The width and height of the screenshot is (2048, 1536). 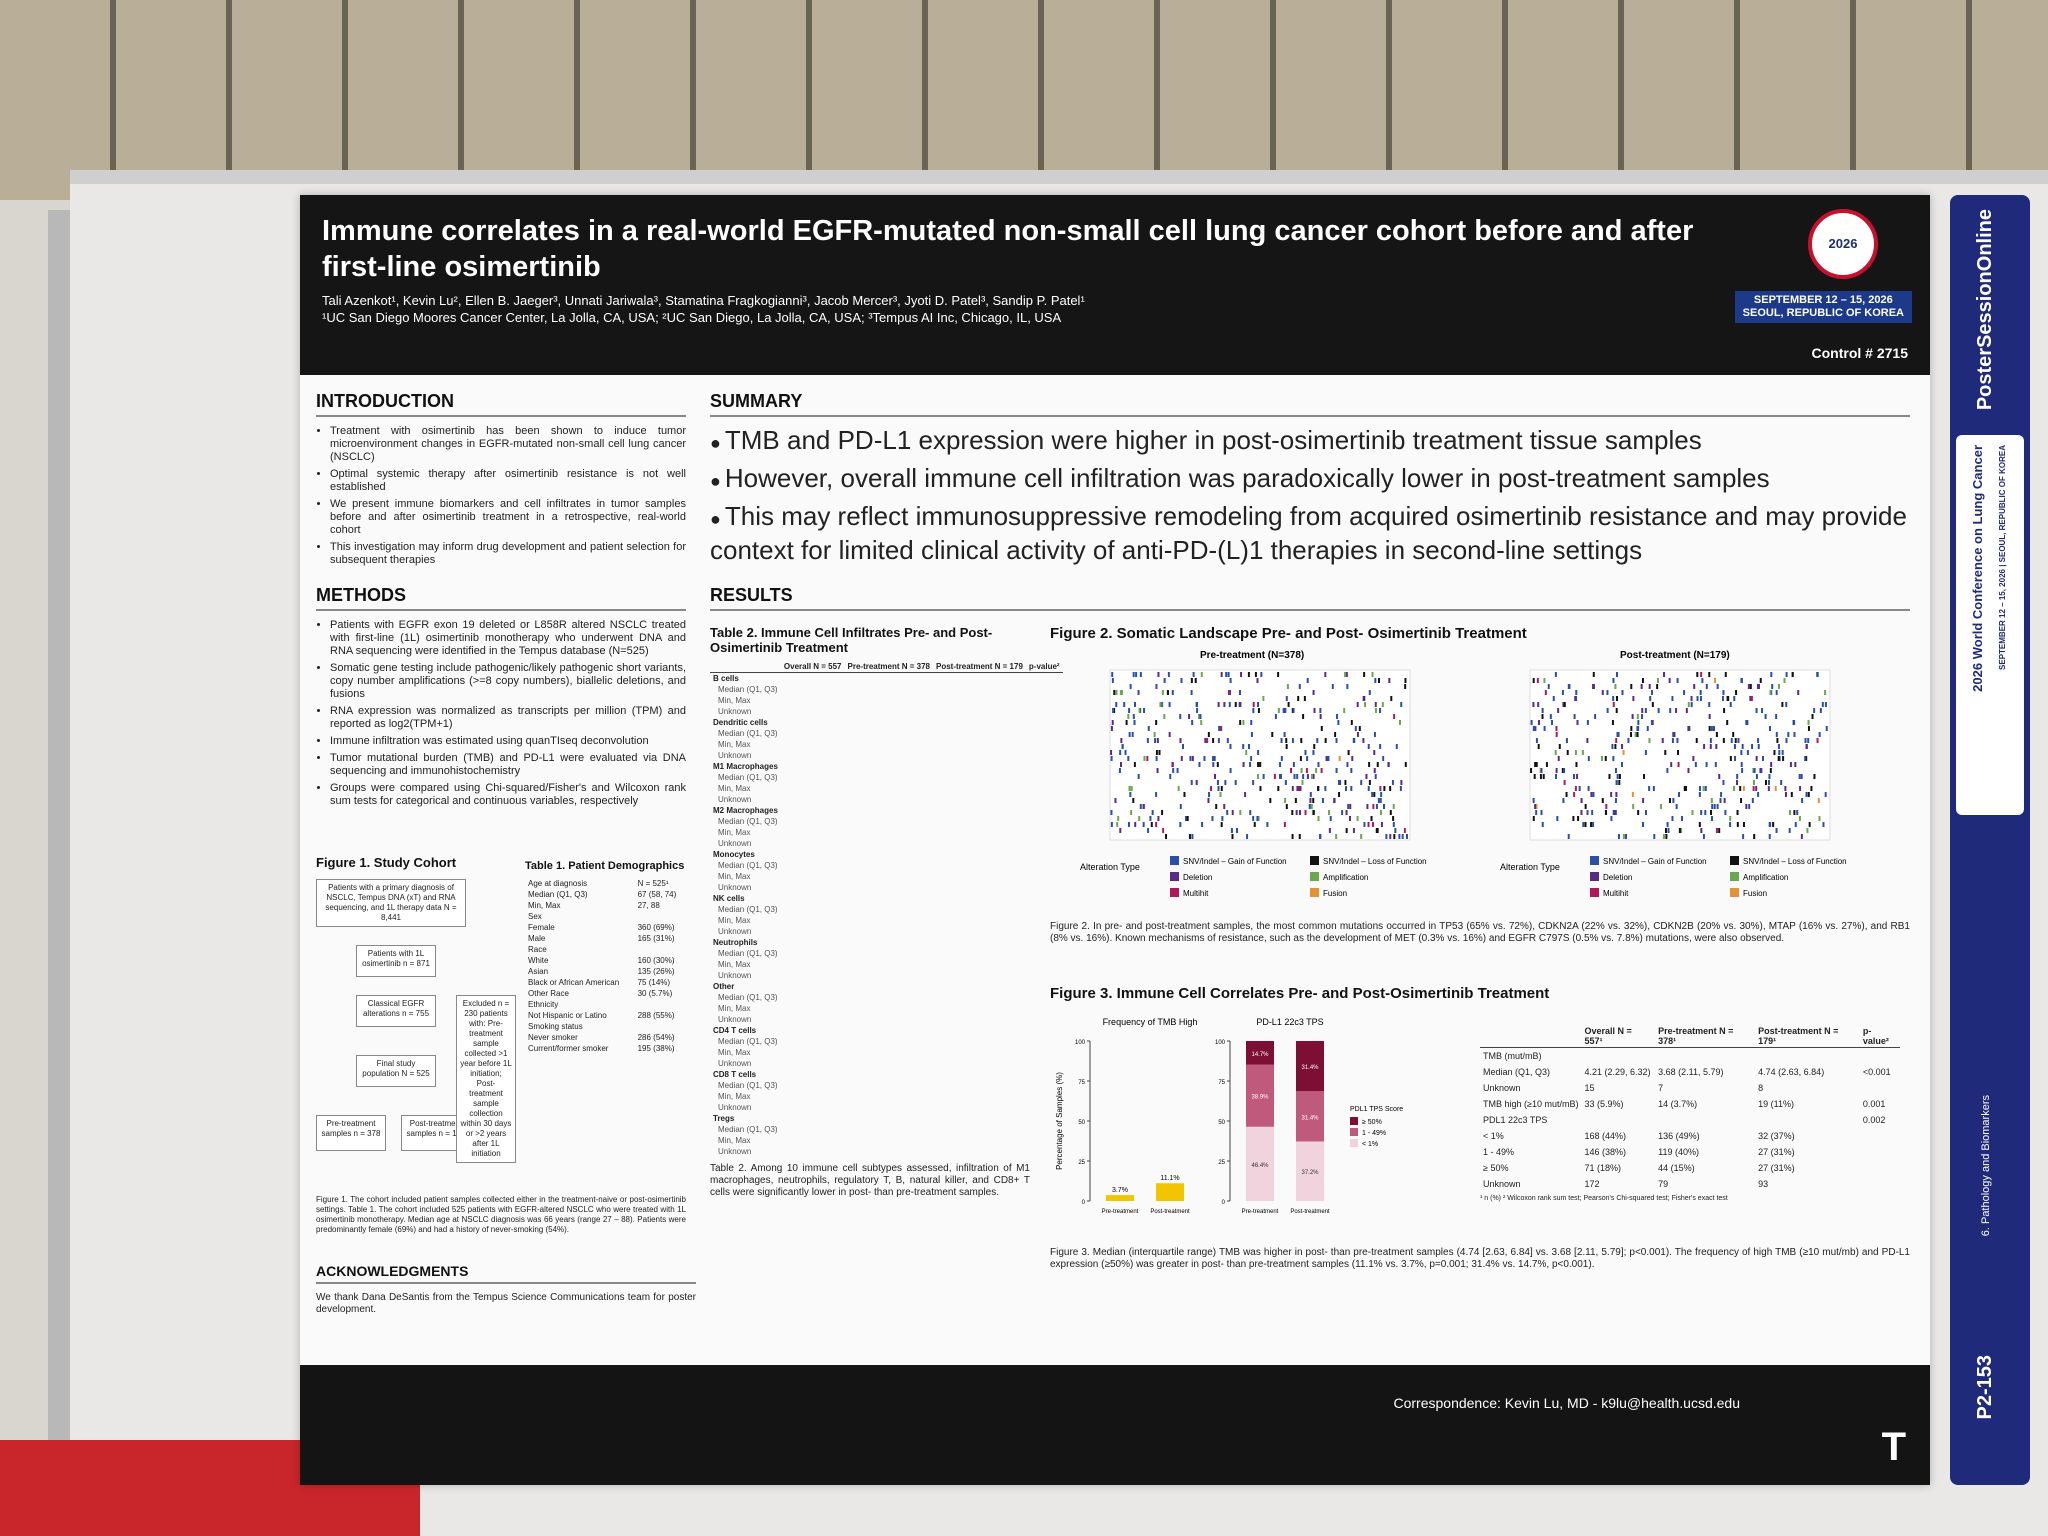 What do you see at coordinates (745, 766) in the screenshot?
I see `group-label: M1 Macrophages` at bounding box center [745, 766].